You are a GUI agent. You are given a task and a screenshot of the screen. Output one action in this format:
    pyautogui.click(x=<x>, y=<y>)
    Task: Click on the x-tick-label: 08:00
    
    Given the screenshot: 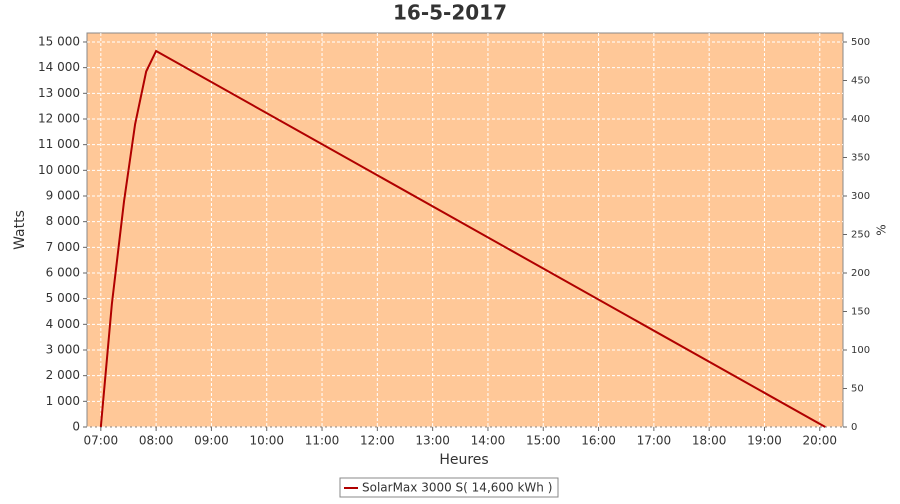 What is the action you would take?
    pyautogui.click(x=156, y=441)
    